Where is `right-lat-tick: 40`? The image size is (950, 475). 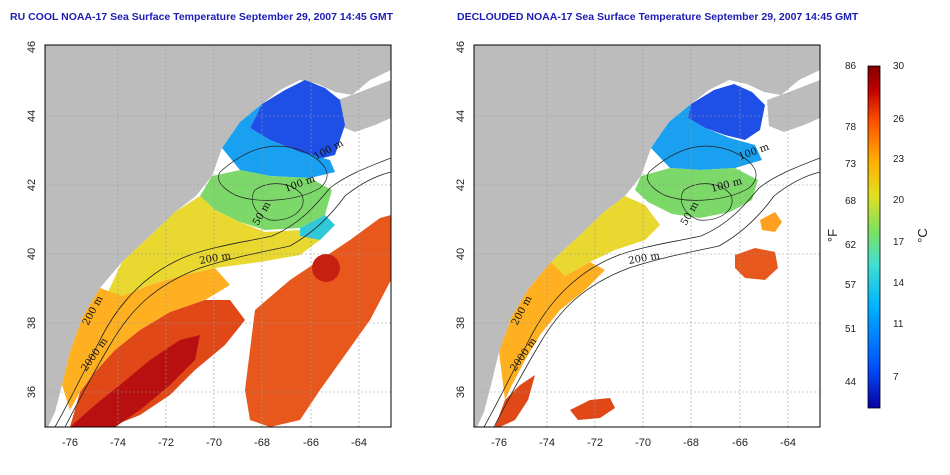 right-lat-tick: 40 is located at coordinates (461, 254).